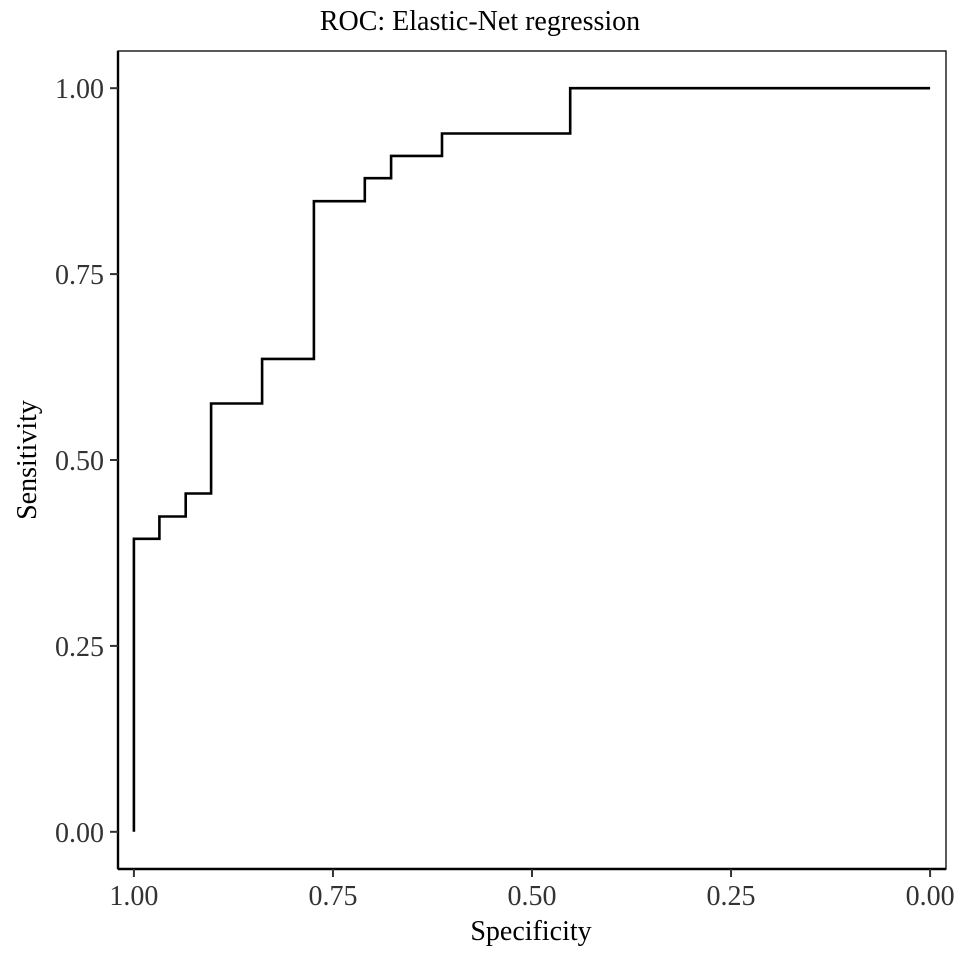 This screenshot has width=960, height=960. Describe the element at coordinates (731, 896) in the screenshot. I see `x-tick-label: 0.25` at that location.